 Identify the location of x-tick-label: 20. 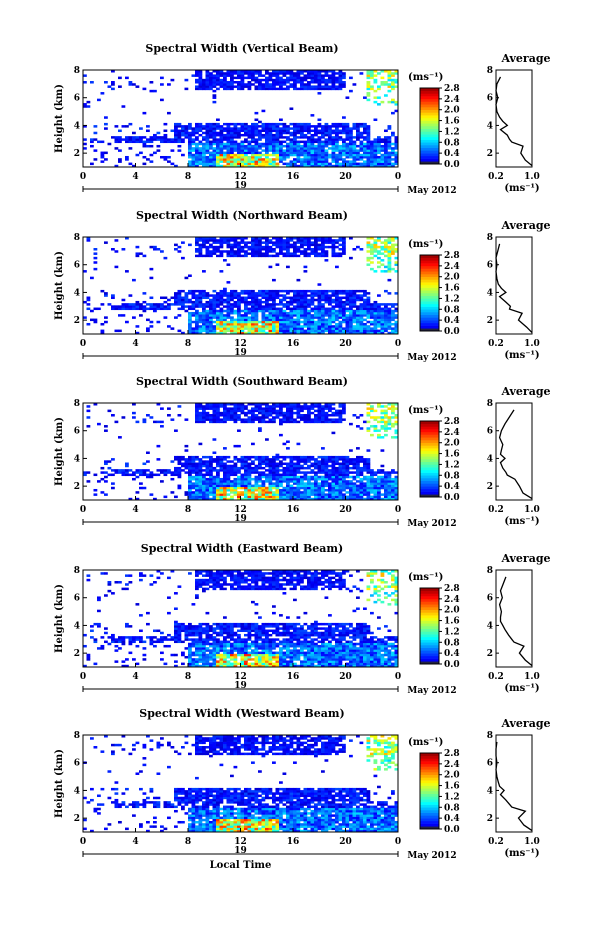
(345, 510).